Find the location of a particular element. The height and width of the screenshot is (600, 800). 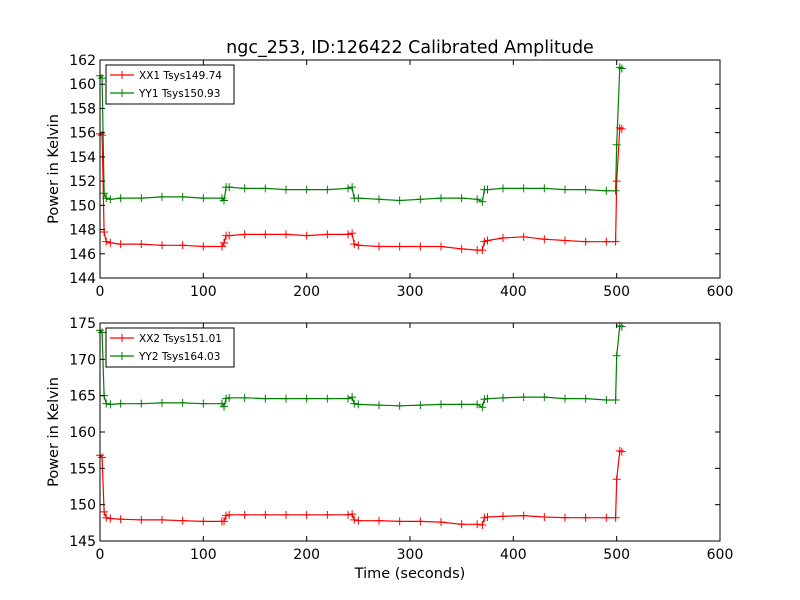

legend-label: XX1 Tsys149.74 is located at coordinates (180, 76).